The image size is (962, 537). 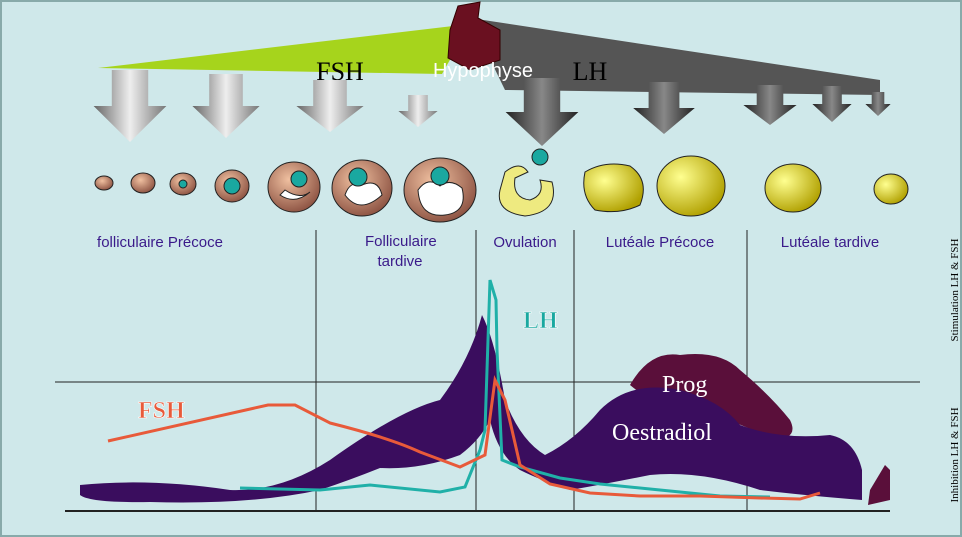 What do you see at coordinates (955, 289) in the screenshot?
I see `stimulation-label: Stimulation LH & FSH` at bounding box center [955, 289].